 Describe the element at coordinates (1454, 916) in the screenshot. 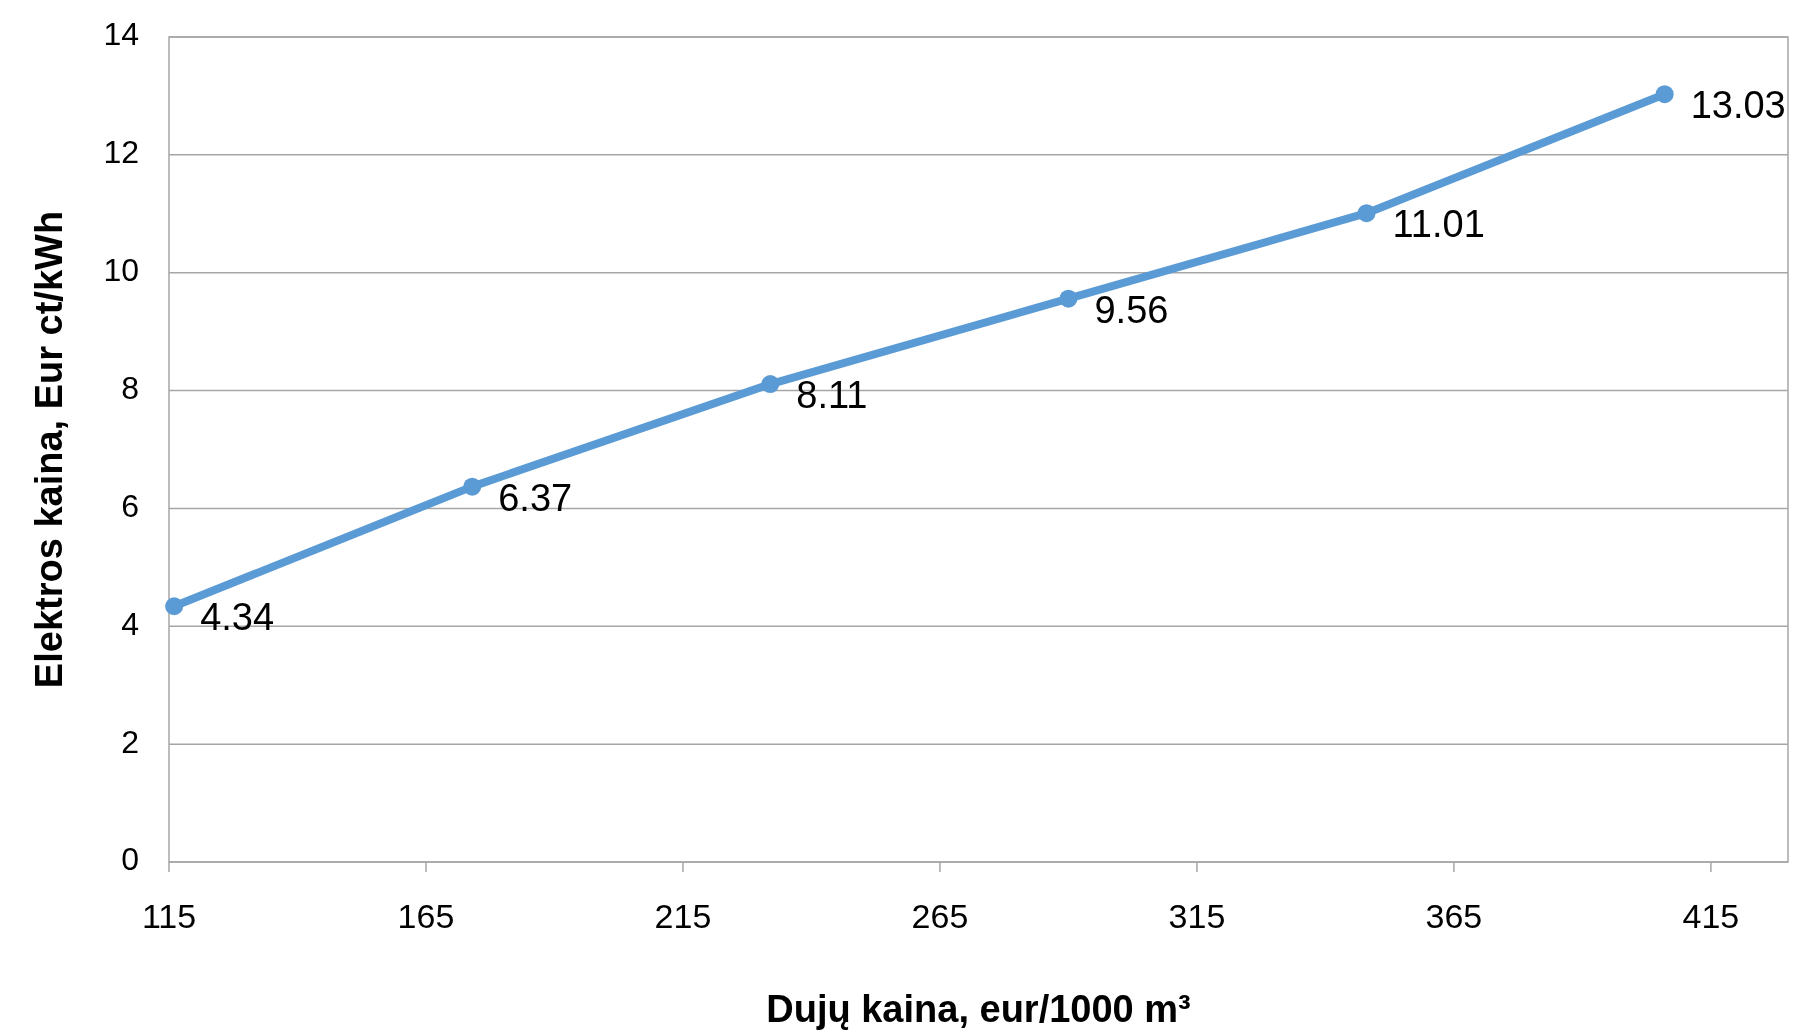

I see `x-tick-label: 365` at that location.